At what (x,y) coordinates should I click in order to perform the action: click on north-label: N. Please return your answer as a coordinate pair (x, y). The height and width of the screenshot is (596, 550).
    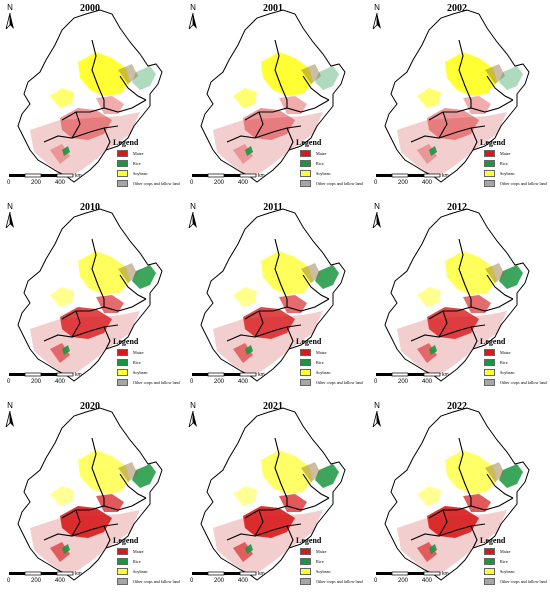
    Looking at the image, I should click on (377, 405).